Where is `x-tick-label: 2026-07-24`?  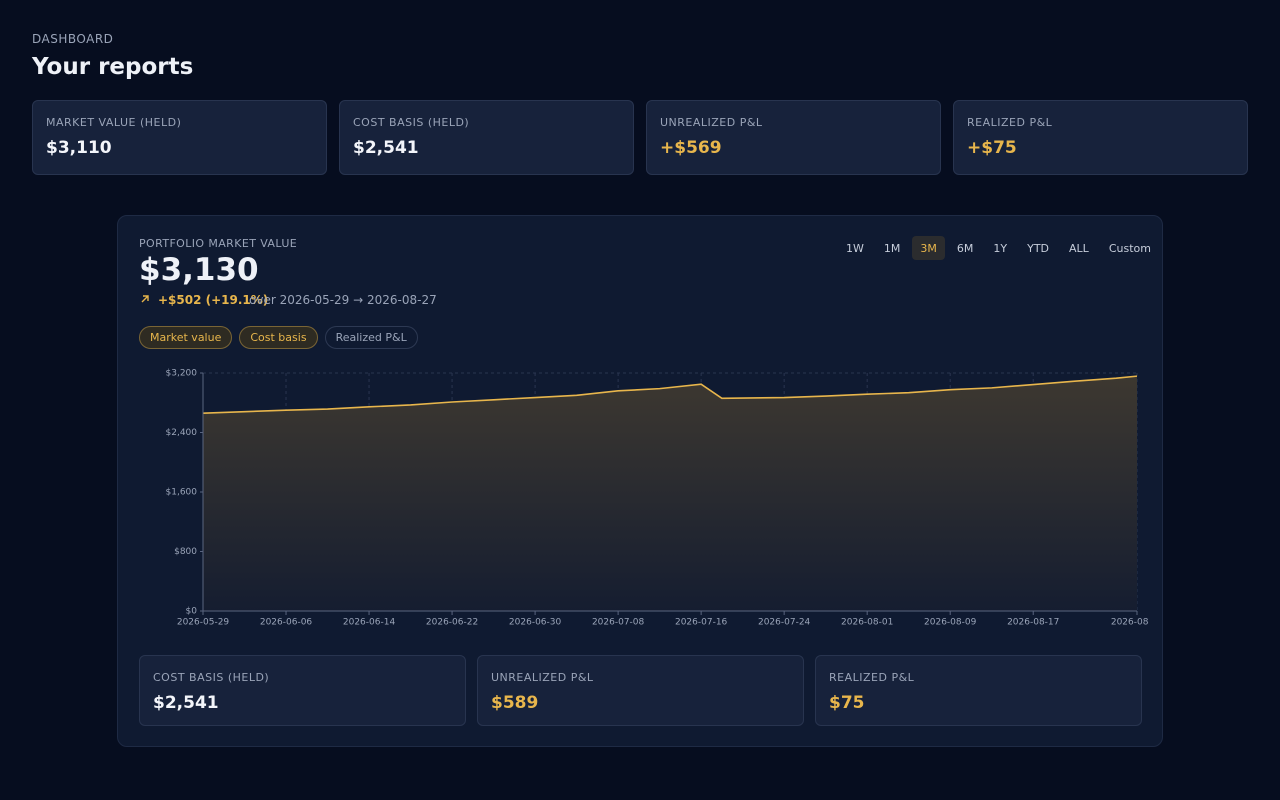
x-tick-label: 2026-07-24 is located at coordinates (784, 623).